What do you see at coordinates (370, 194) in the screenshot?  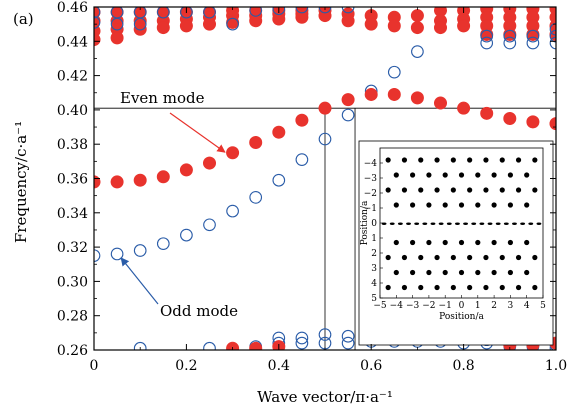 I see `inset-y-tick-label: −2` at bounding box center [370, 194].